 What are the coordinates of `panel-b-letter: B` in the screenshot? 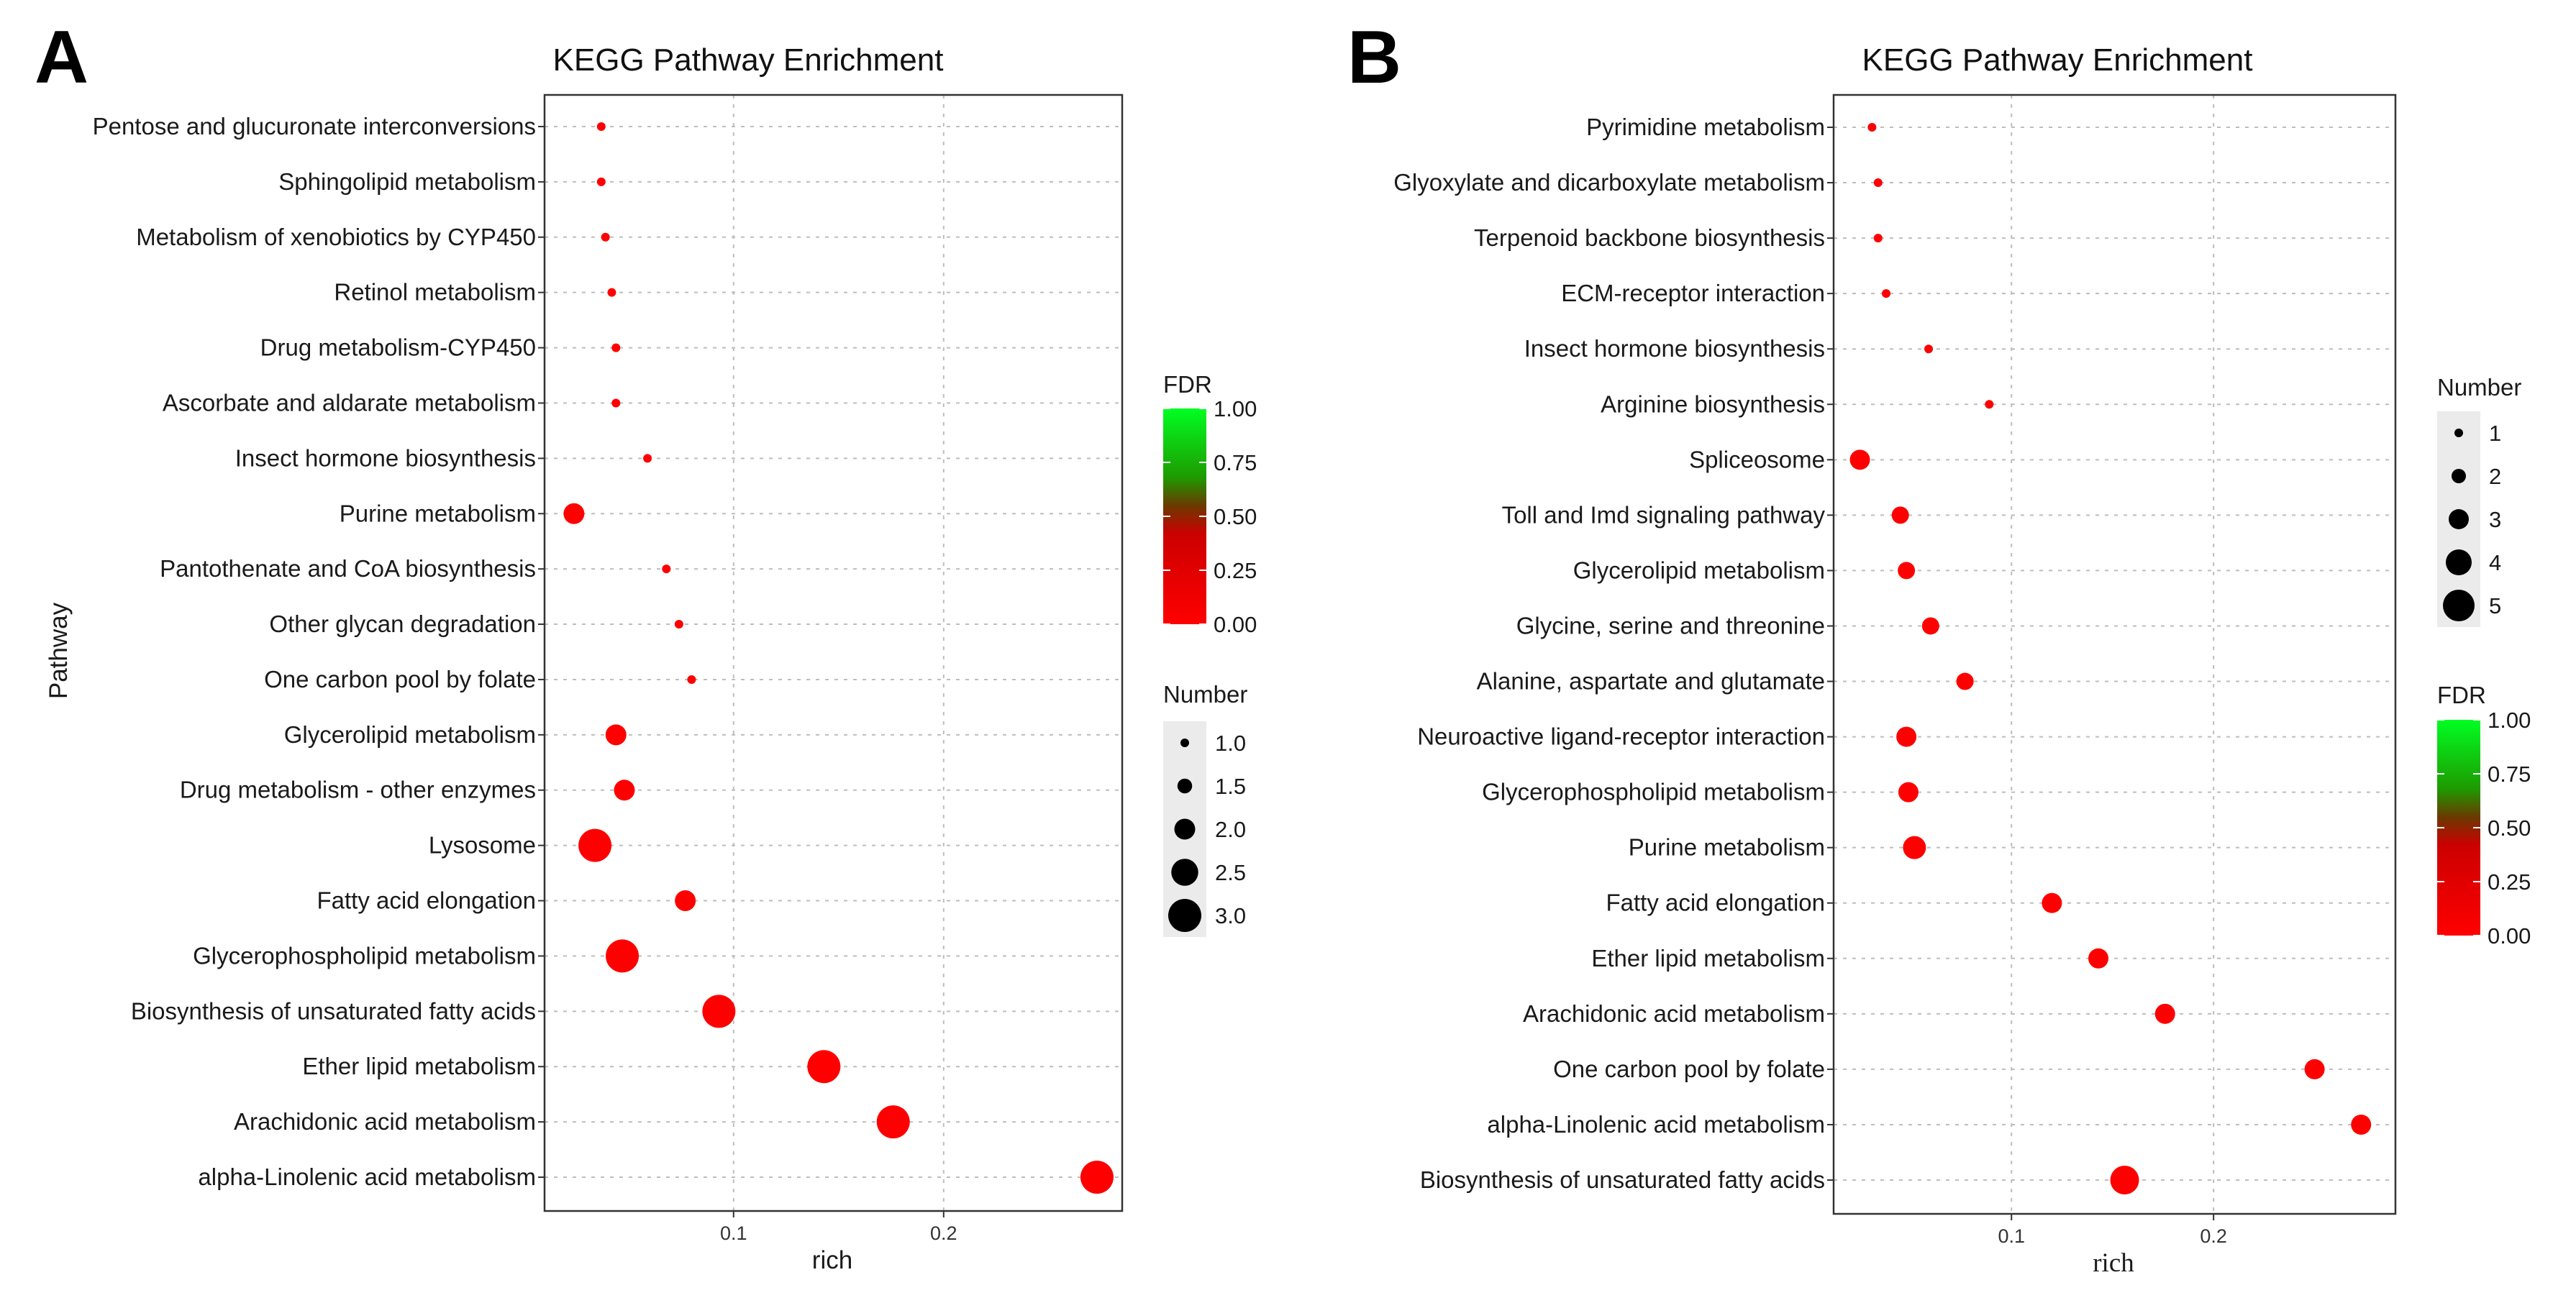 It's located at (1374, 57).